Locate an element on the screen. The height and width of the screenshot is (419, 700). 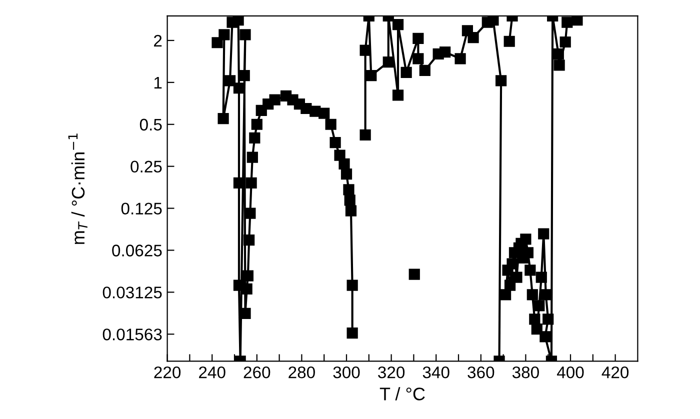
y-tick-label: 1 is located at coordinates (158, 82).